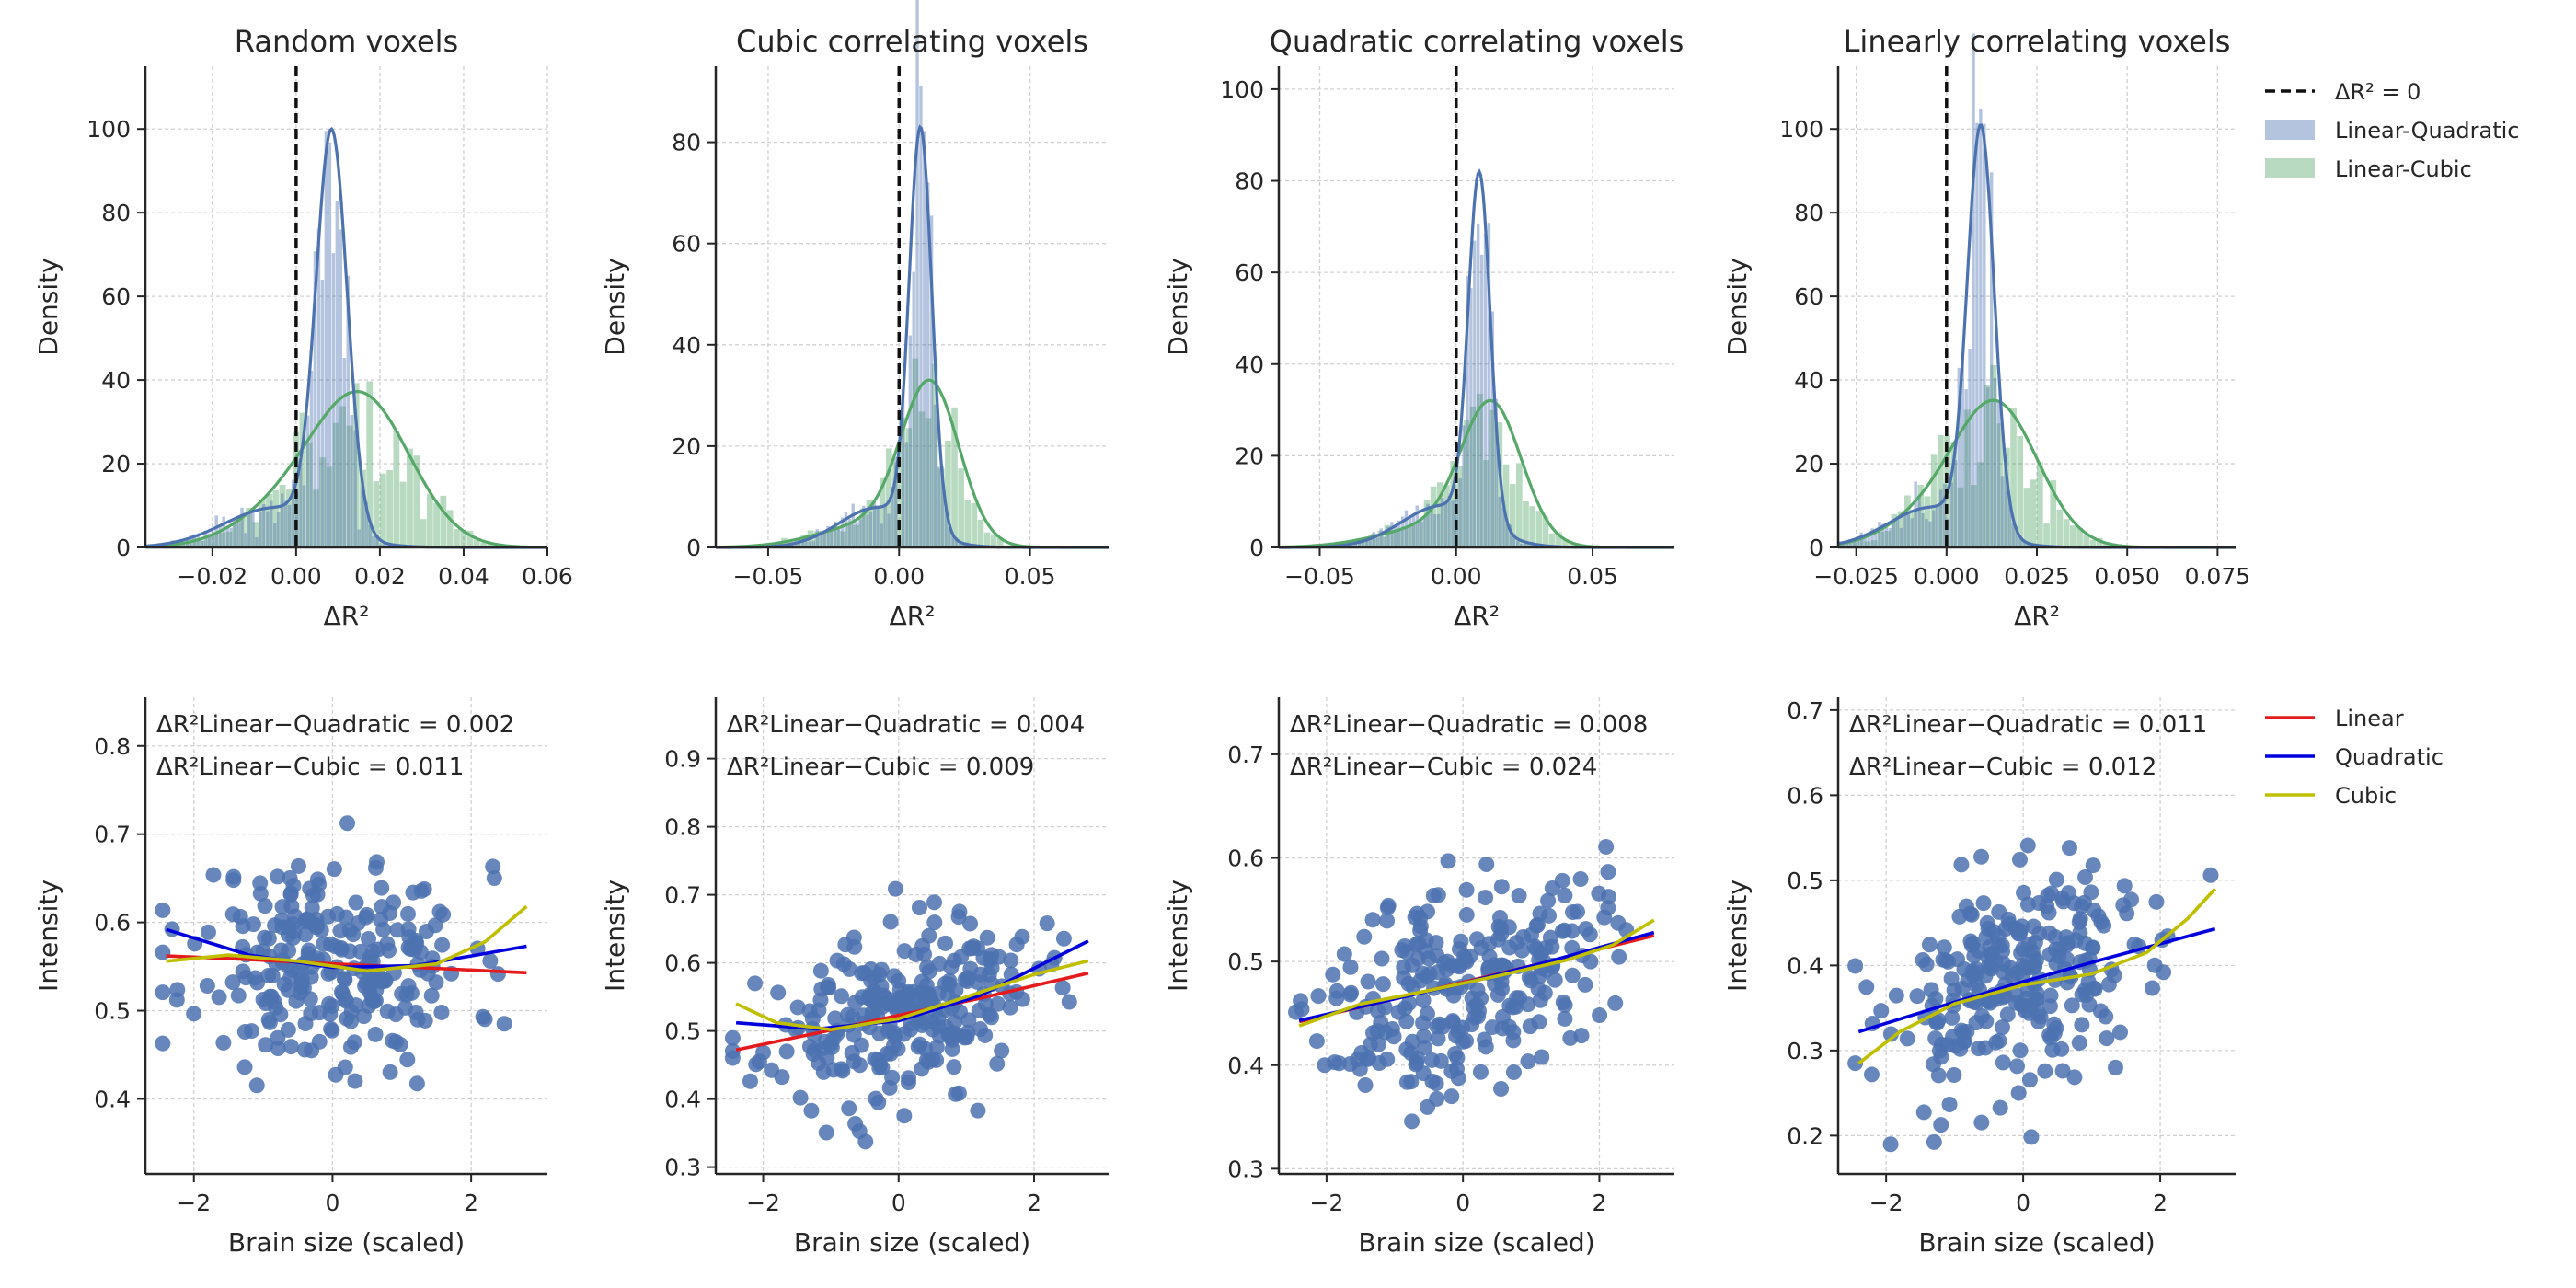 The height and width of the screenshot is (1288, 2576). What do you see at coordinates (346, 1242) in the screenshot?
I see `x-axis-label: Brain size (scaled)` at bounding box center [346, 1242].